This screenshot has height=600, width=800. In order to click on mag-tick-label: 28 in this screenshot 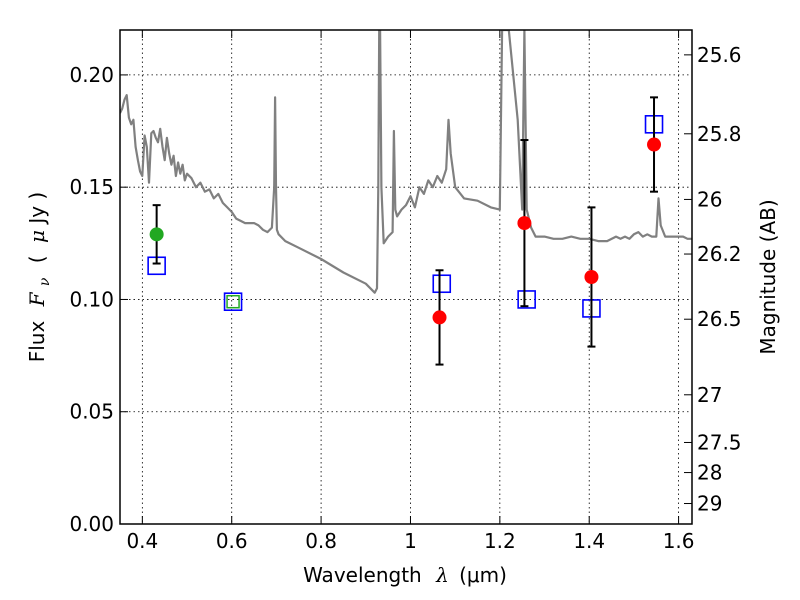, I will do `click(709, 473)`.